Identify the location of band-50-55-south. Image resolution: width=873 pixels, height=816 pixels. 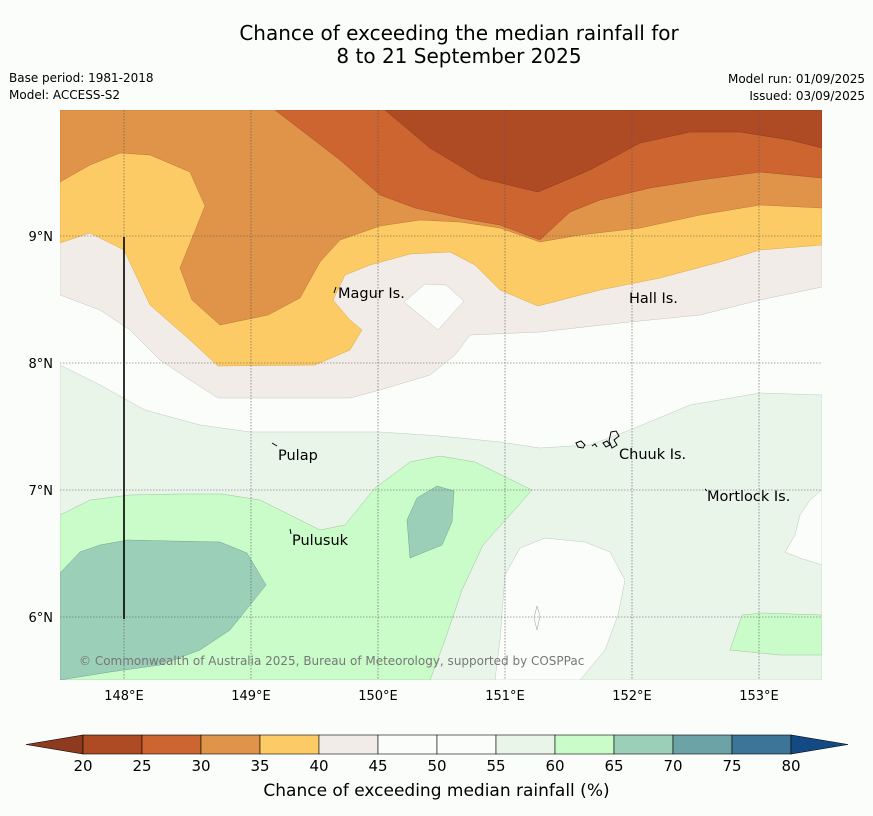
(560, 608).